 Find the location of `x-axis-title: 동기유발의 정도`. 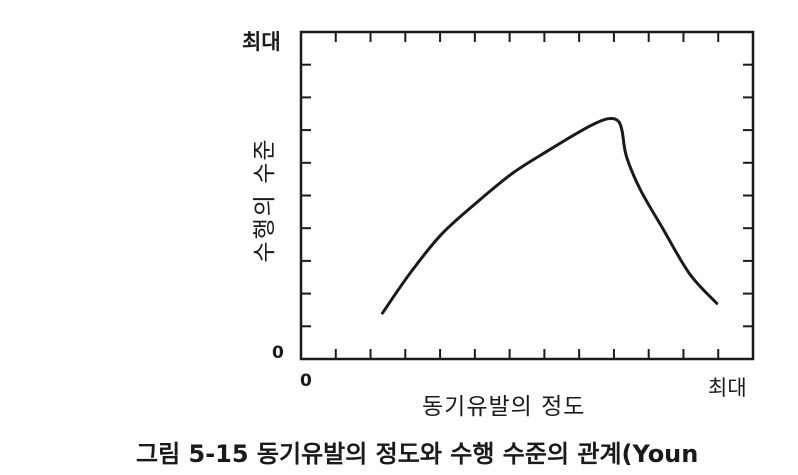

x-axis-title: 동기유발의 정도 is located at coordinates (504, 407).